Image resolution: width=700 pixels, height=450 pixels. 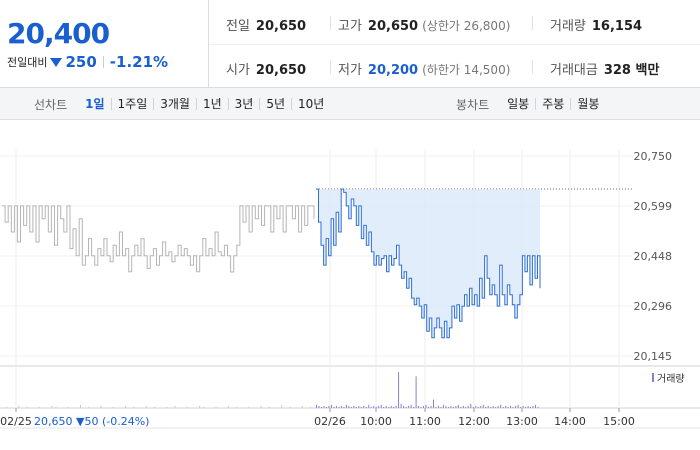 What do you see at coordinates (310, 104) in the screenshot?
I see `period-10y: 10년` at bounding box center [310, 104].